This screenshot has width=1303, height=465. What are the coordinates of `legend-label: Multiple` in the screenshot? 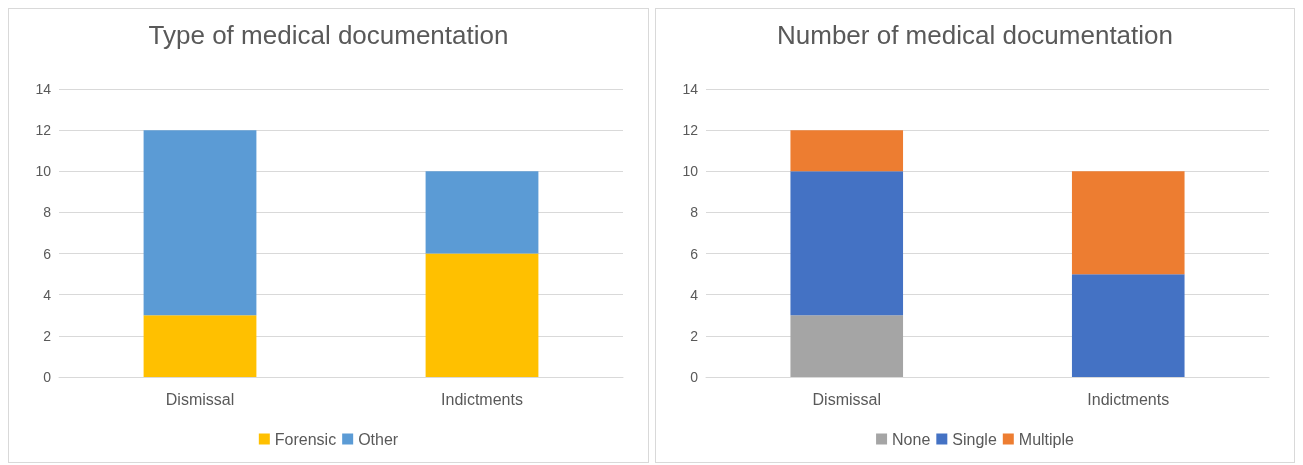 It's located at (1046, 439).